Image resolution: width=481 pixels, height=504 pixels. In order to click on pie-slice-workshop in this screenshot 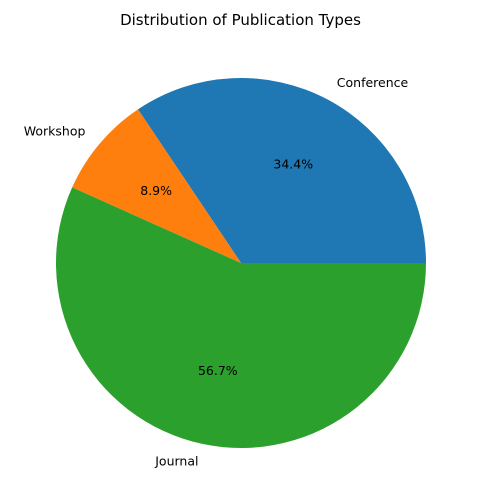, I will do `click(156, 186)`.